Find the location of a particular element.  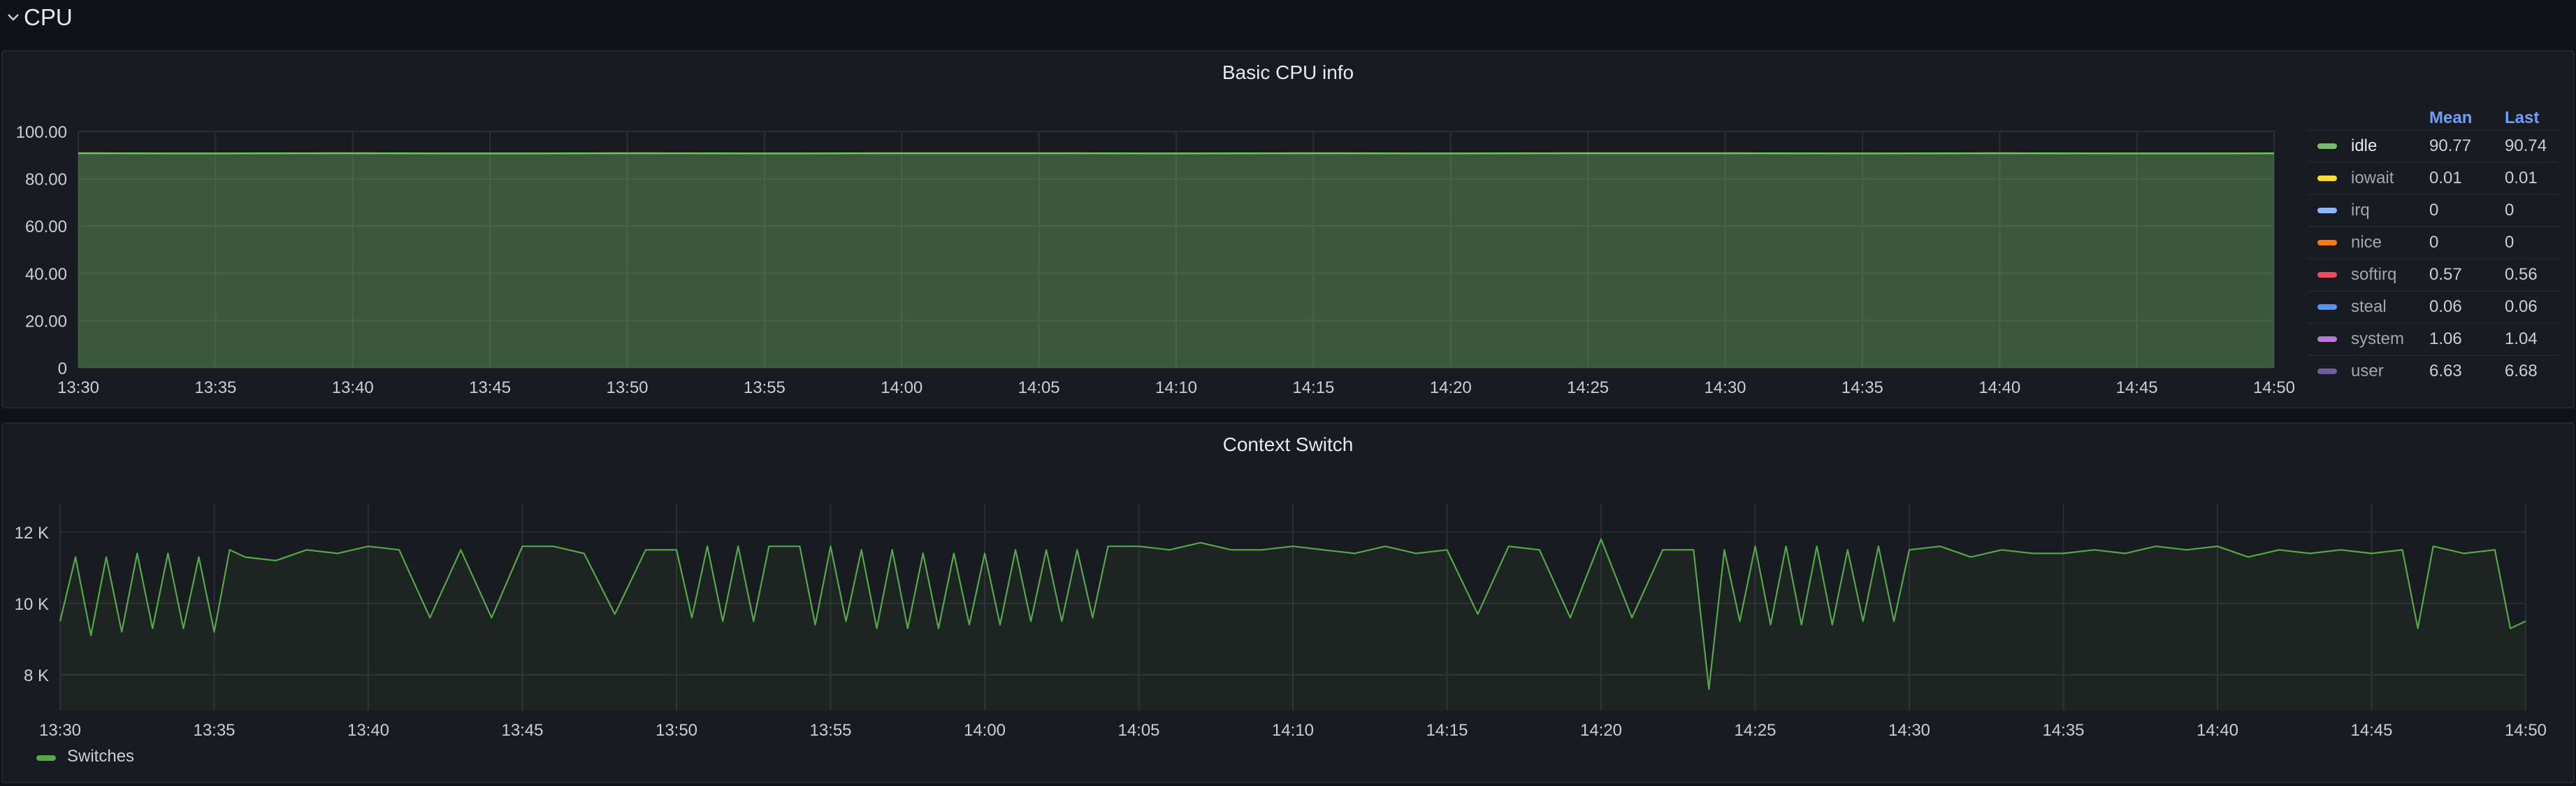

row-header-cpu: CPU is located at coordinates (1288, 21).